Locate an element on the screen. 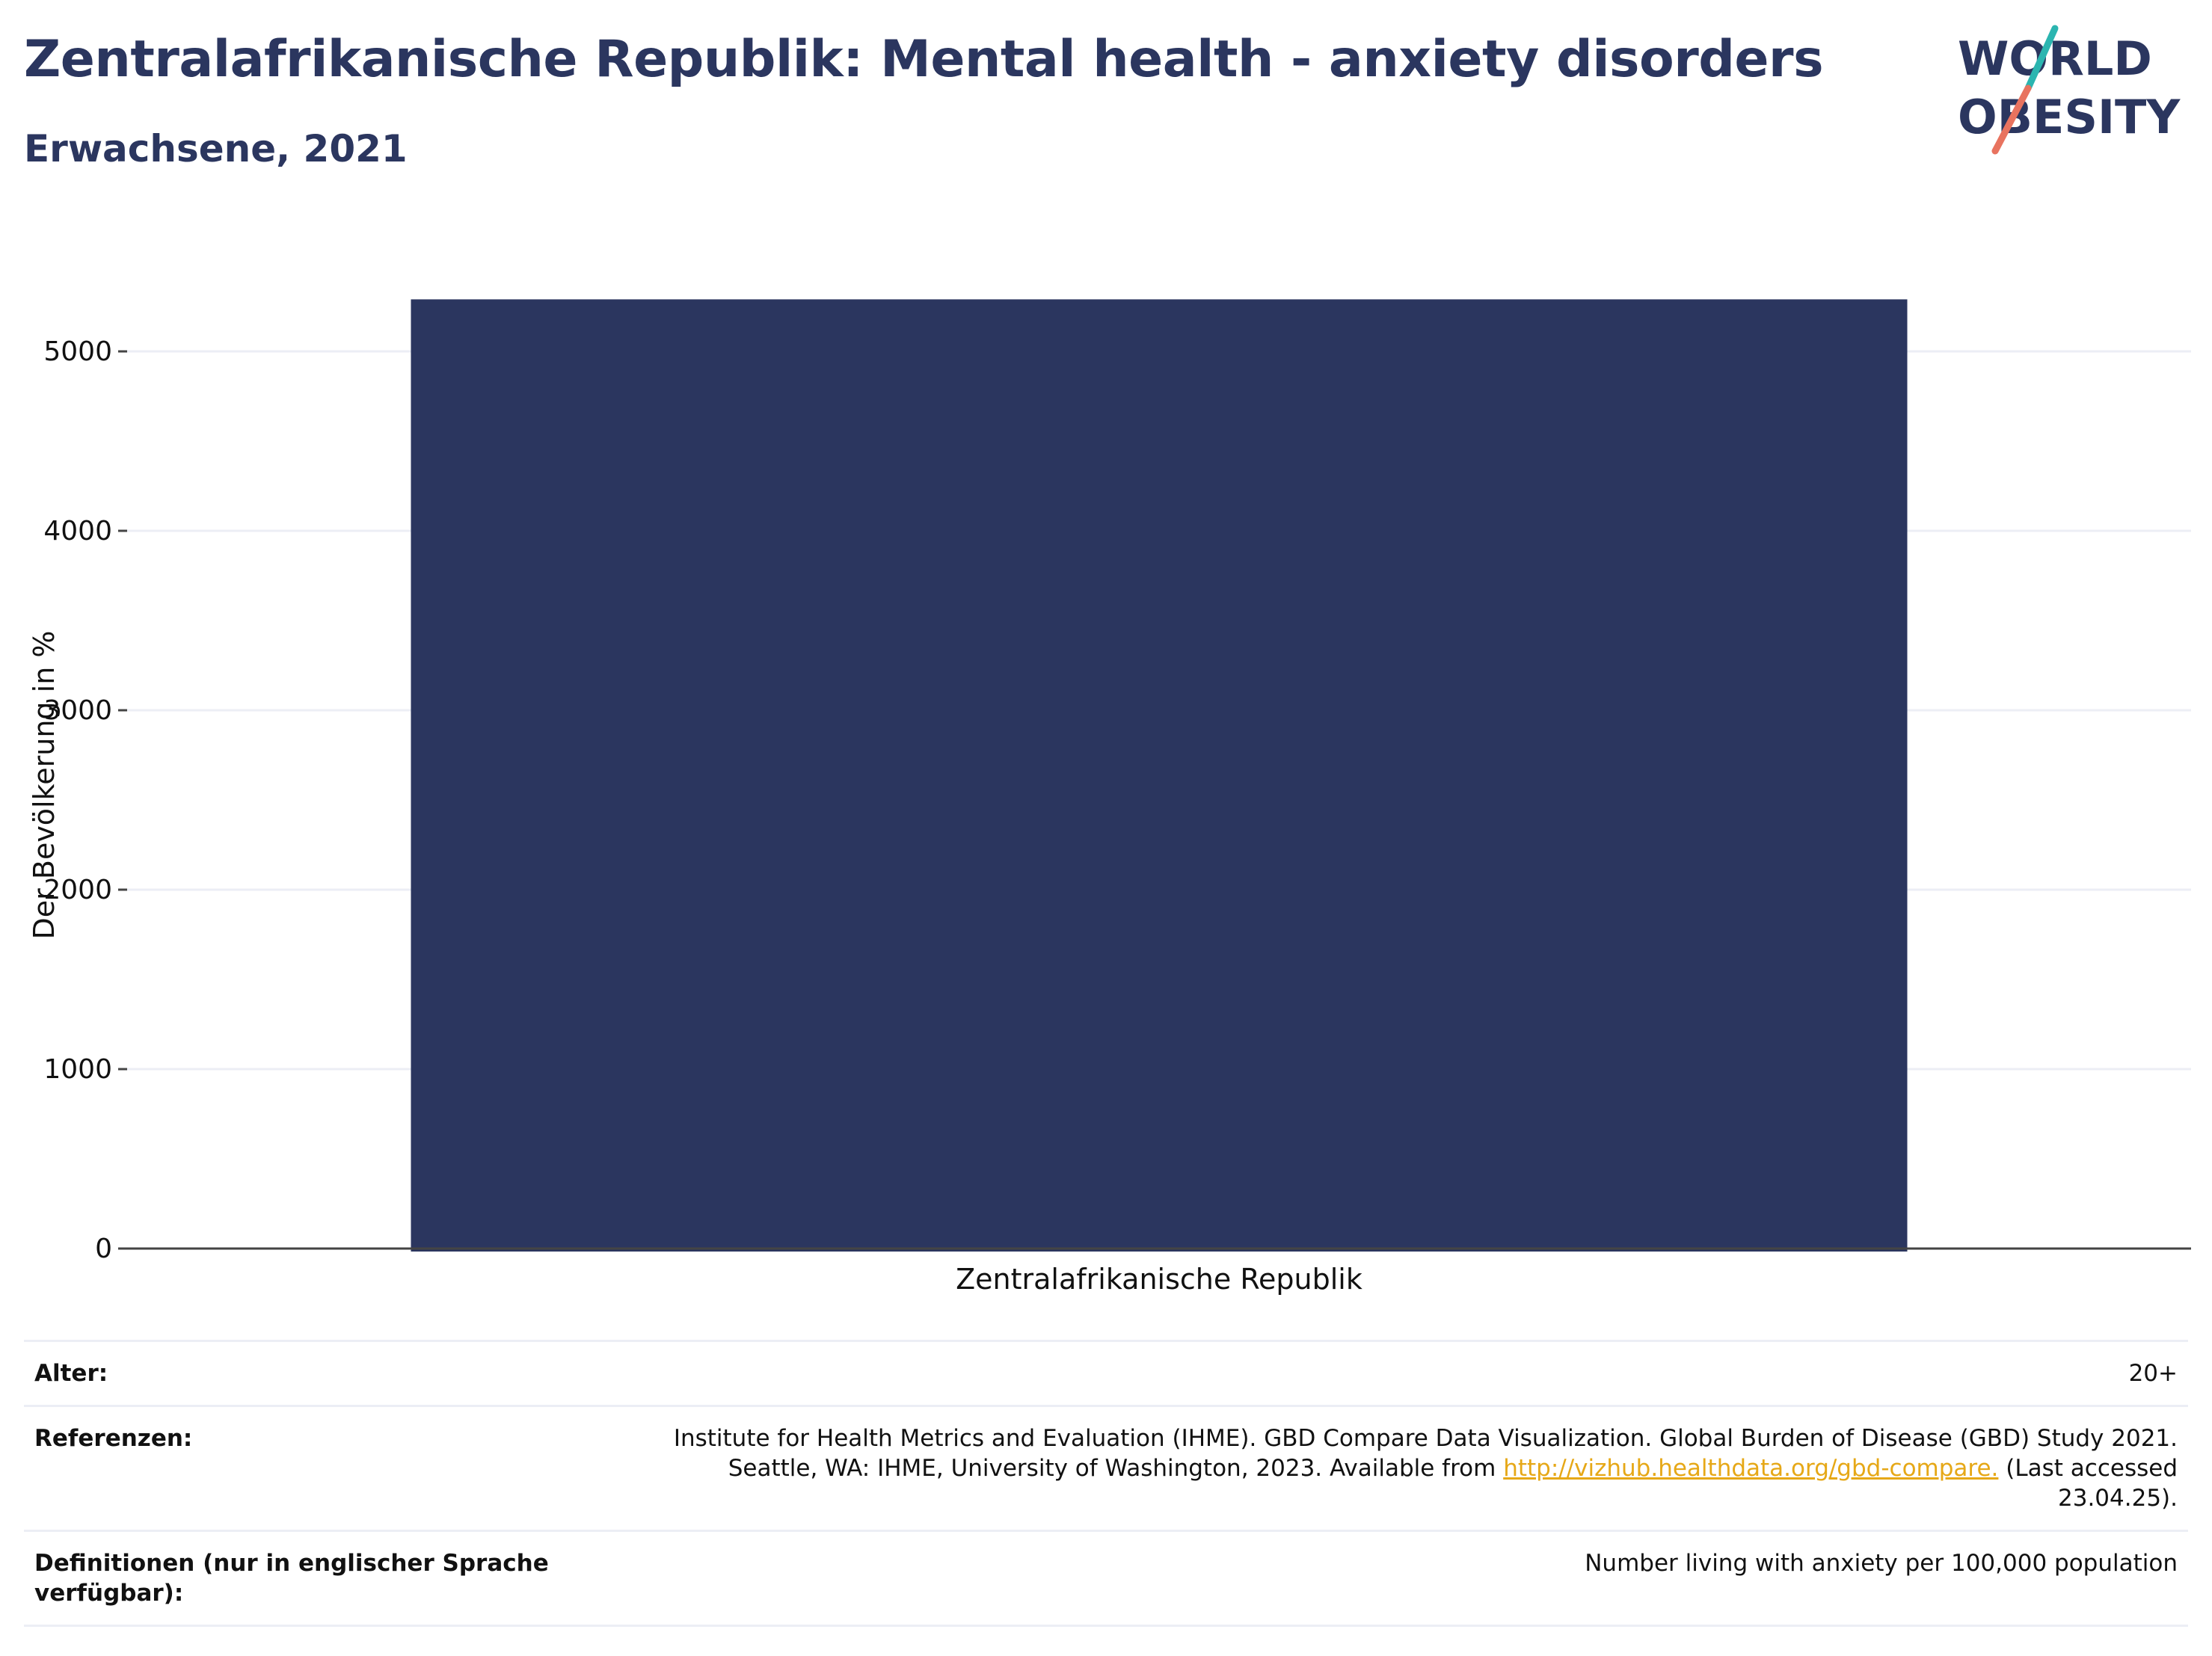 This screenshot has height=1656, width=2212. y-tick-label: 5000 is located at coordinates (77, 351).